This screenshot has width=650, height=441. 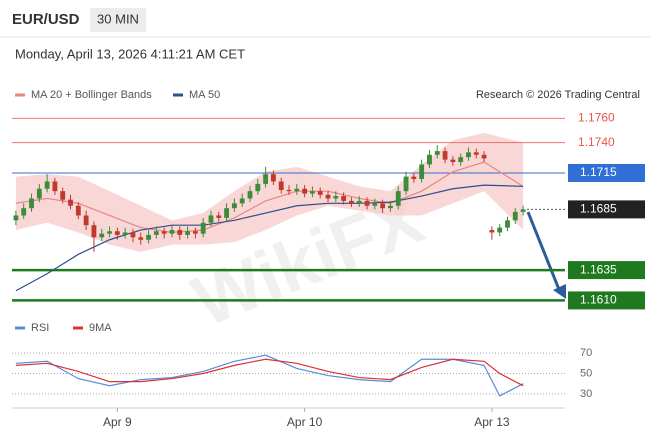 I want to click on timeframe-box, so click(x=118, y=20).